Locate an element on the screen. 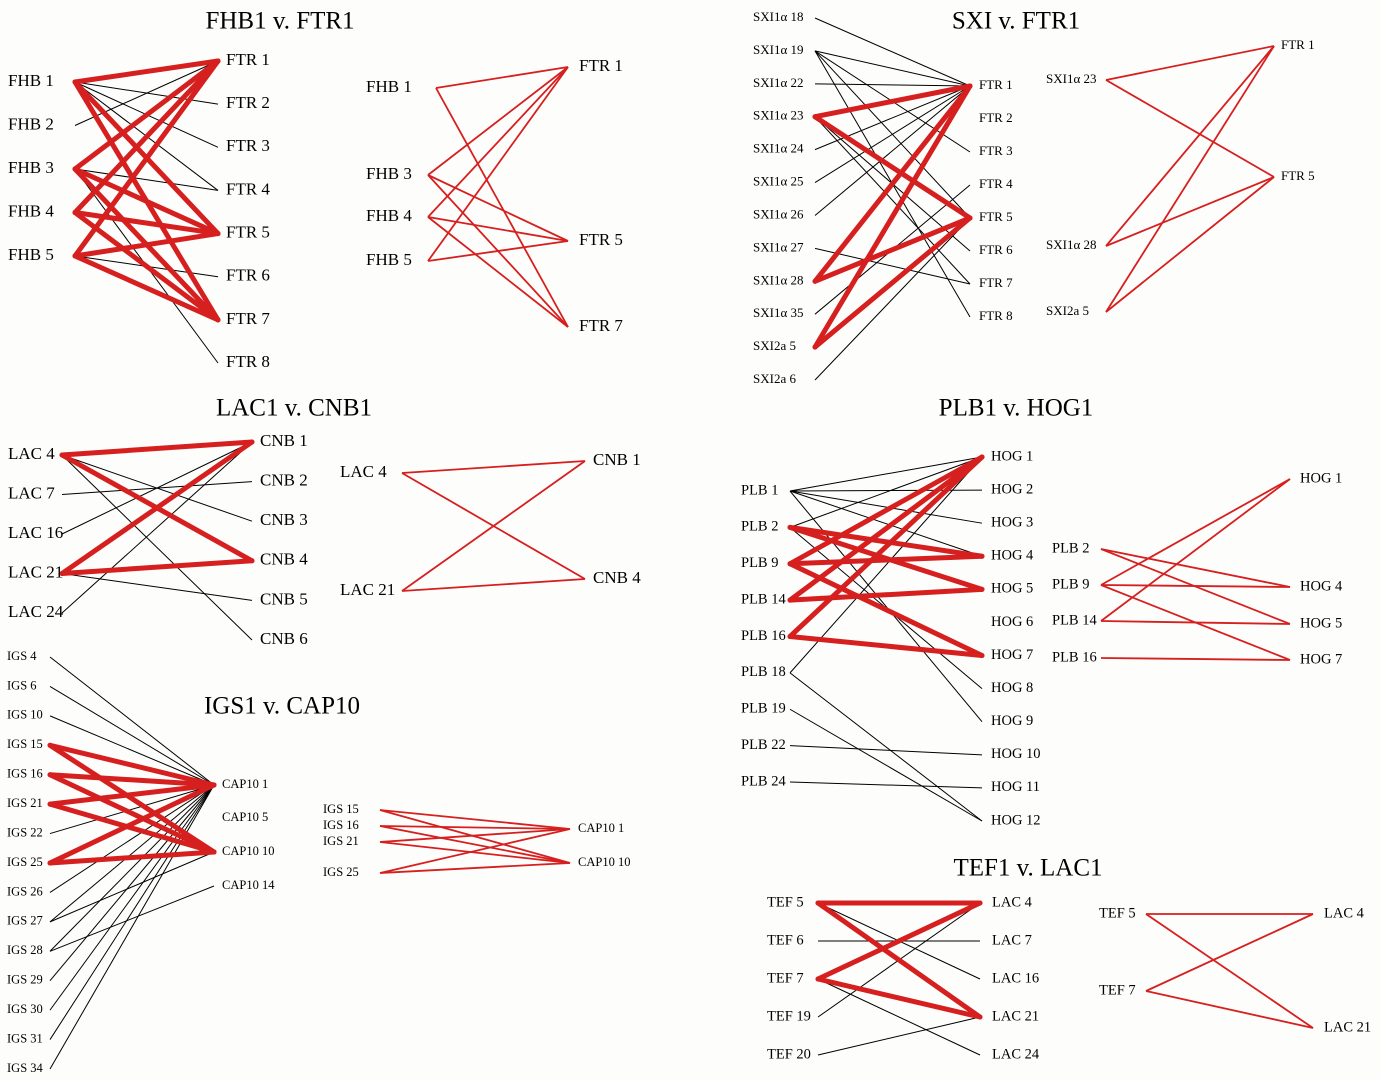 This screenshot has height=1080, width=1381. node-label-left: LAC 21 is located at coordinates (35, 571).